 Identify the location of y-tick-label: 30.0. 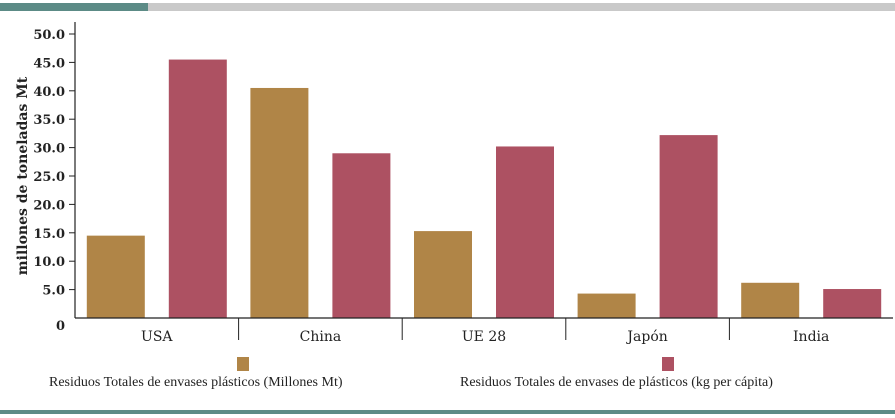
(49, 149).